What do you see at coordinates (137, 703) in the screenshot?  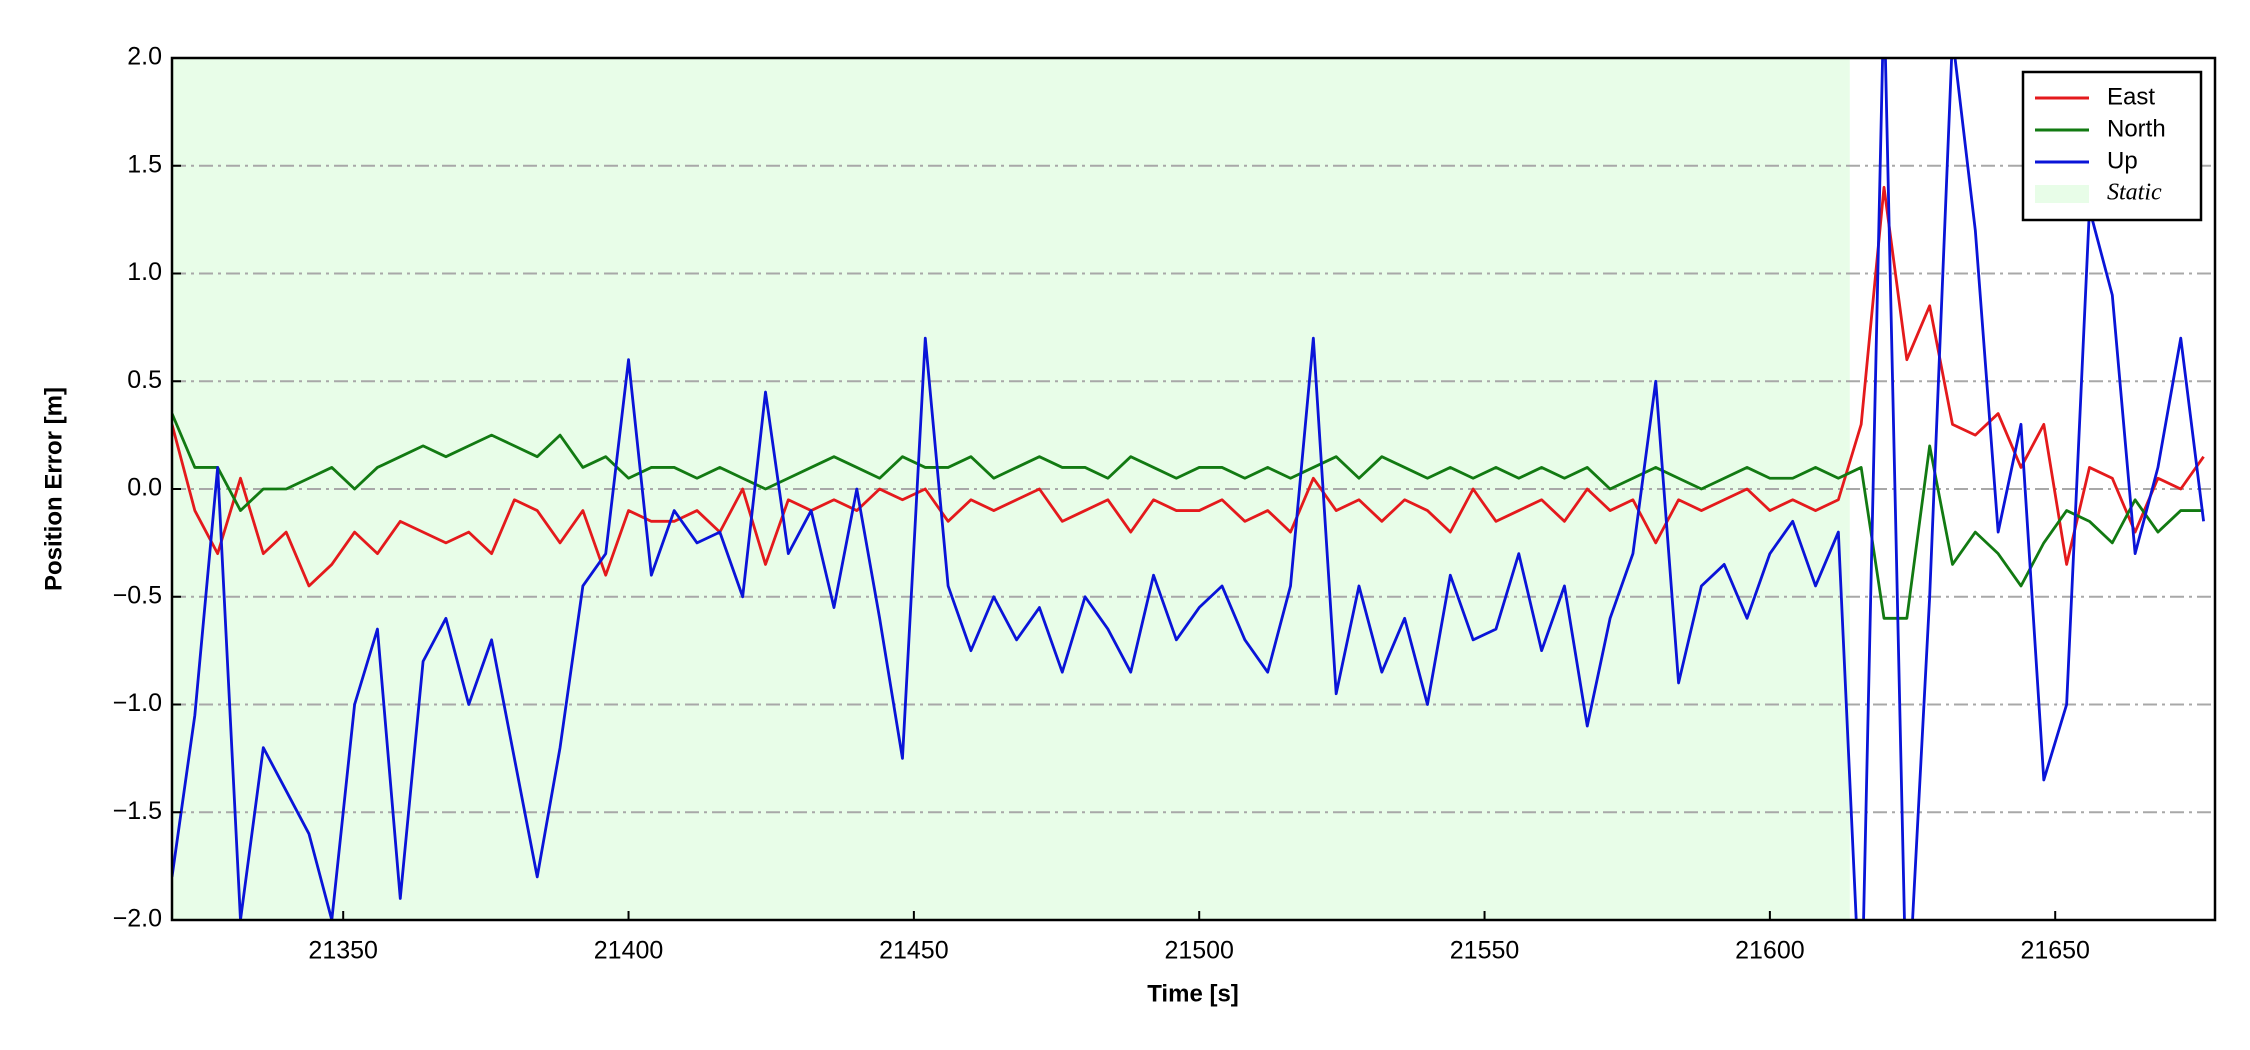 I see `y-tick-label: −1.0` at bounding box center [137, 703].